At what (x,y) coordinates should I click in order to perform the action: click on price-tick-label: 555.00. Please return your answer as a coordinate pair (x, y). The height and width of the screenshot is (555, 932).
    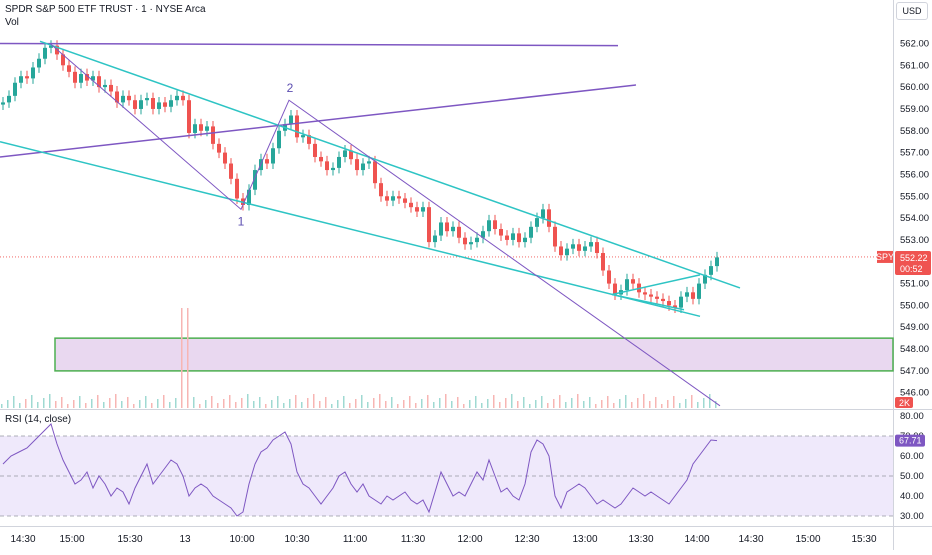
    Looking at the image, I should click on (914, 196).